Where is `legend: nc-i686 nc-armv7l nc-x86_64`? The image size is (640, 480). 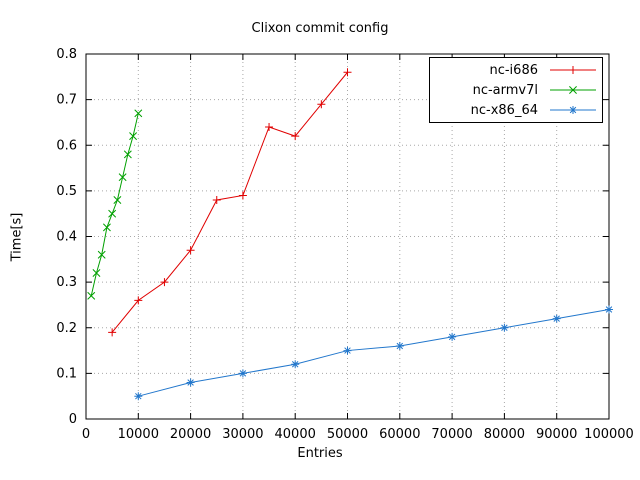 legend: nc-i686 nc-armv7l nc-x86_64 is located at coordinates (516, 90).